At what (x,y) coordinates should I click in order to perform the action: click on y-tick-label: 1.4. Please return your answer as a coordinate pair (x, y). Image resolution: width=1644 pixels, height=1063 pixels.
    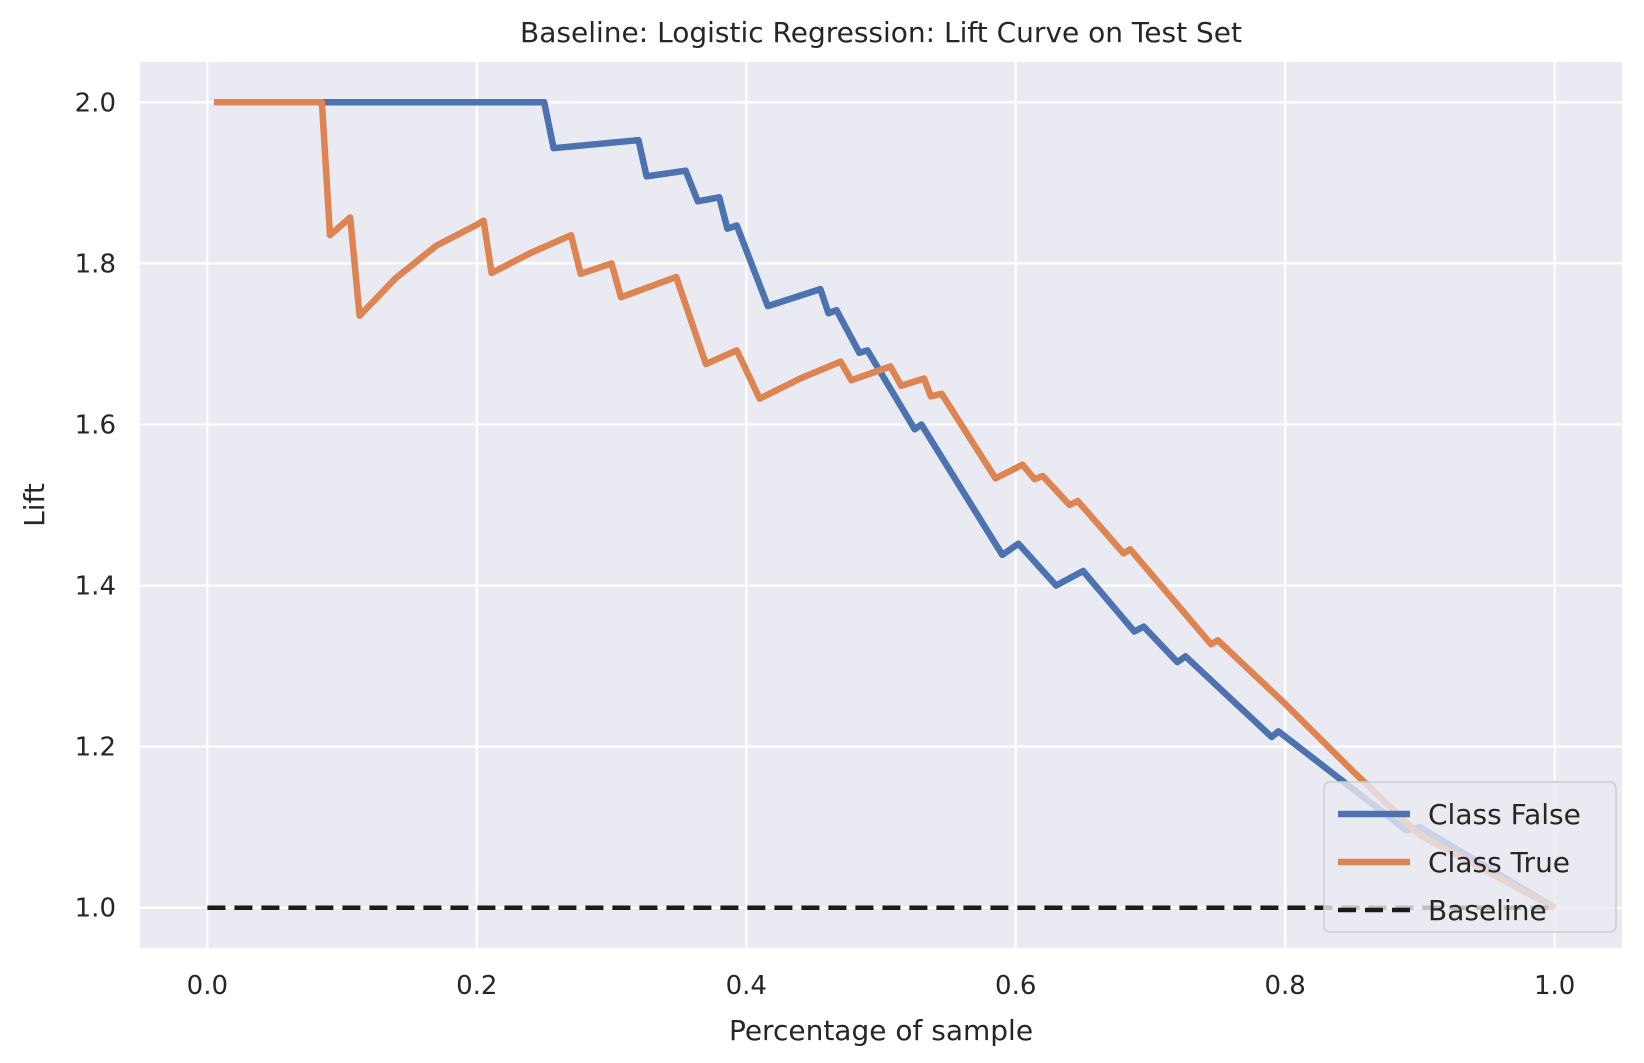
    Looking at the image, I should click on (95, 587).